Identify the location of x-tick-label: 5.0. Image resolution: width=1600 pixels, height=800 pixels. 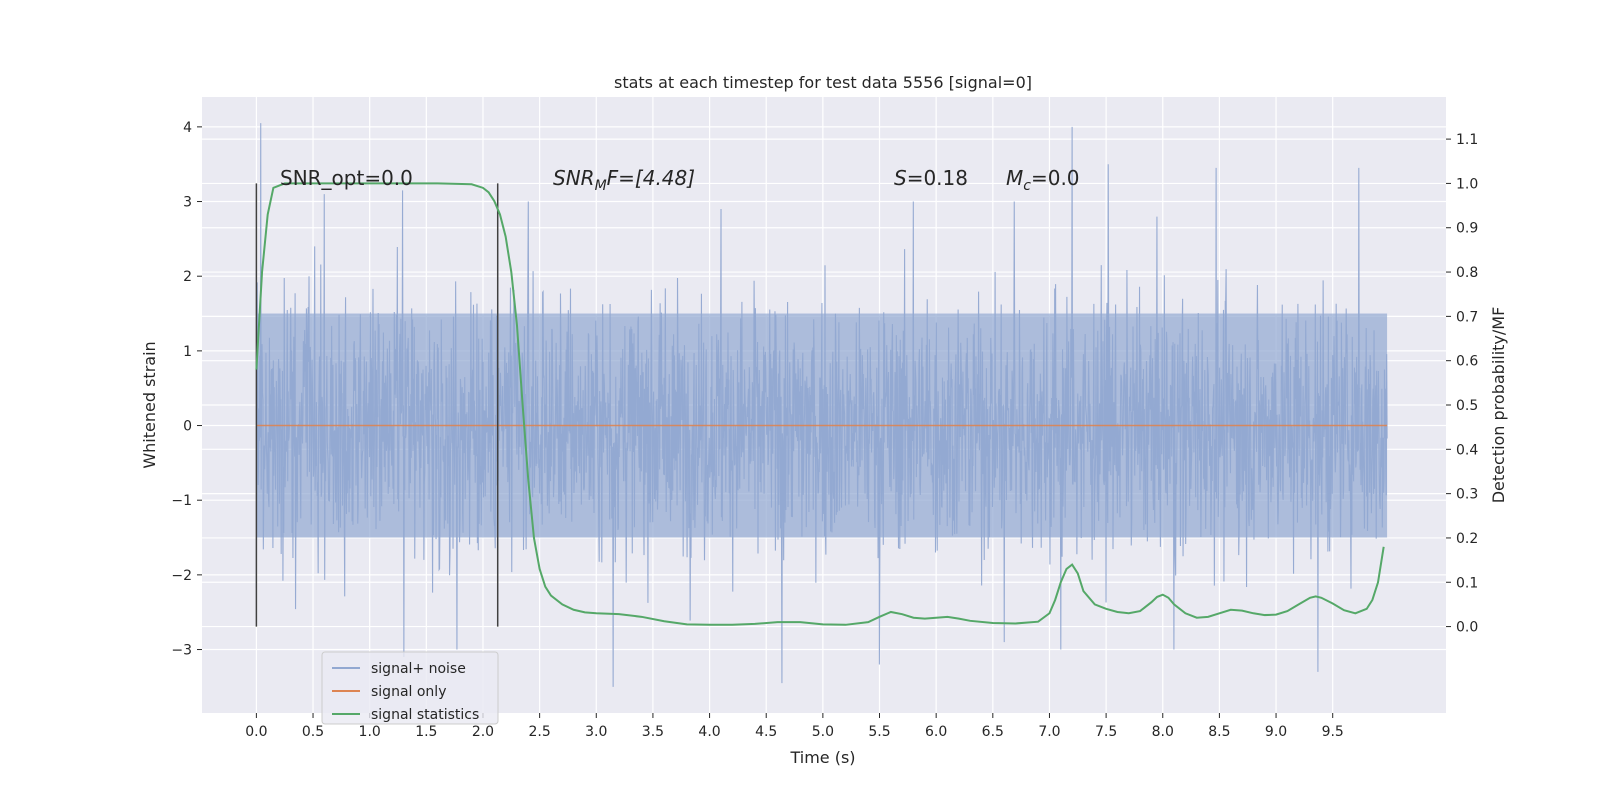
(823, 732).